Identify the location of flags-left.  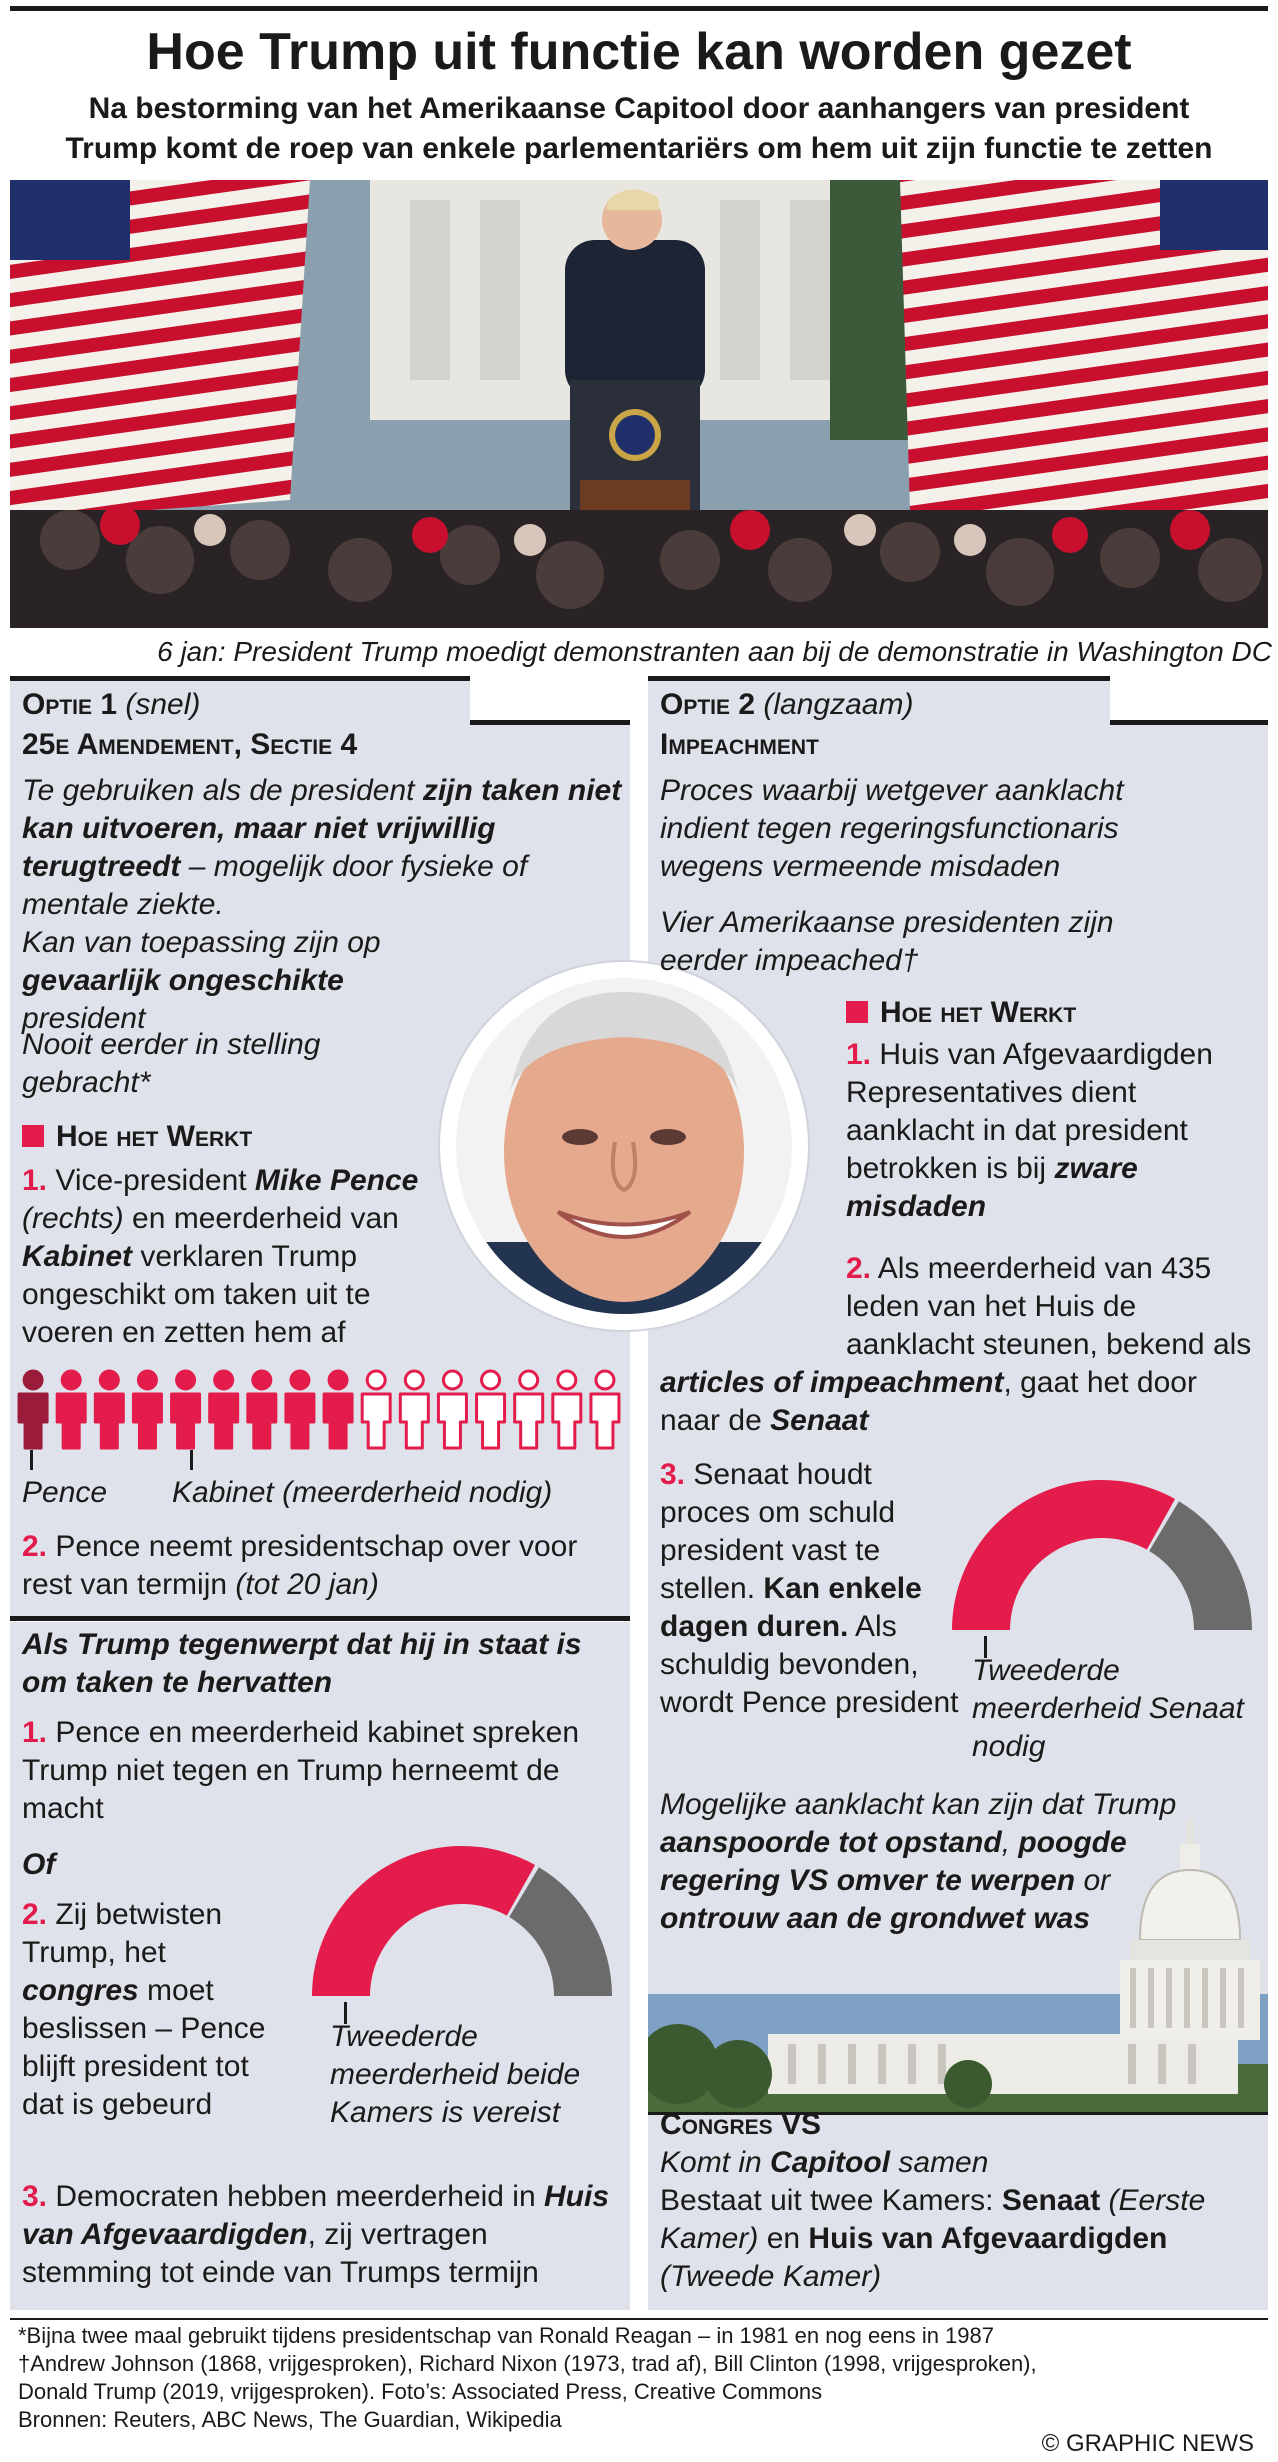
(160, 350).